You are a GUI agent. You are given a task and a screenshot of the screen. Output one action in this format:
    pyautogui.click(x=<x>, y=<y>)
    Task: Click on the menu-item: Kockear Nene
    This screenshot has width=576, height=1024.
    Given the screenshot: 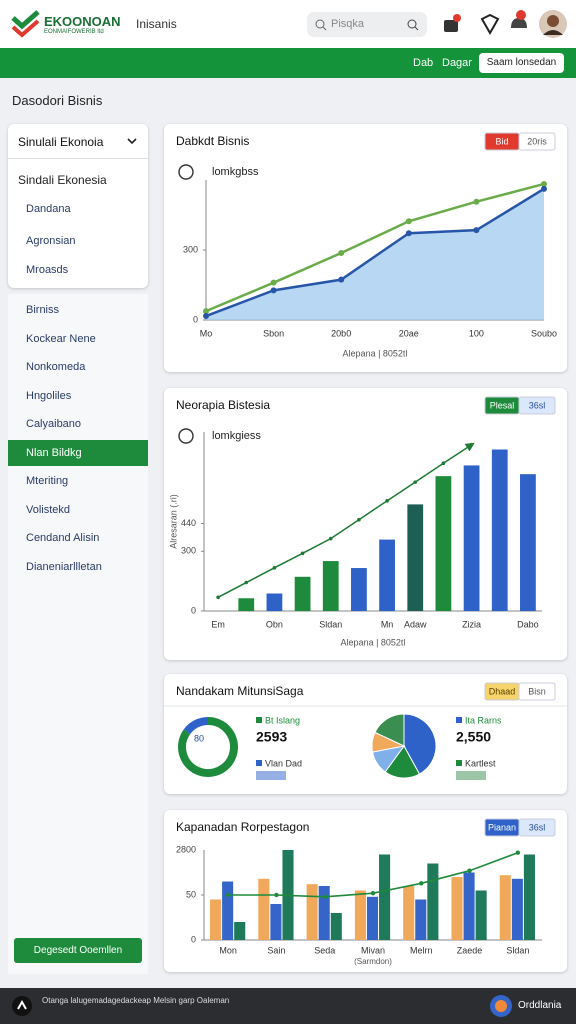 What is the action you would take?
    pyautogui.click(x=78, y=339)
    